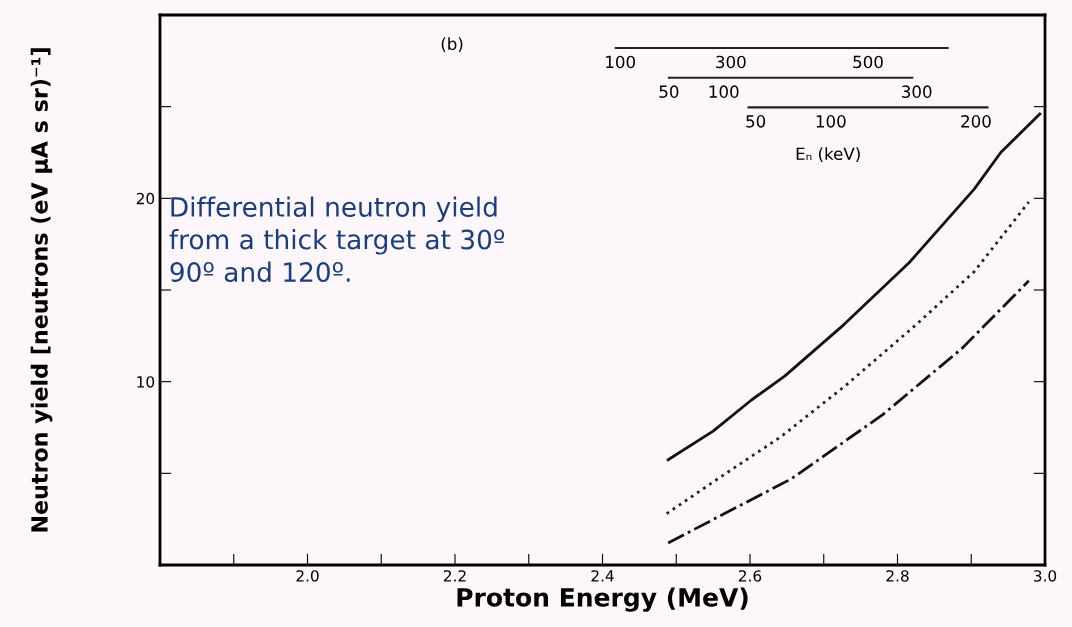  What do you see at coordinates (602, 576) in the screenshot?
I see `x-tick-label: 2.4` at bounding box center [602, 576].